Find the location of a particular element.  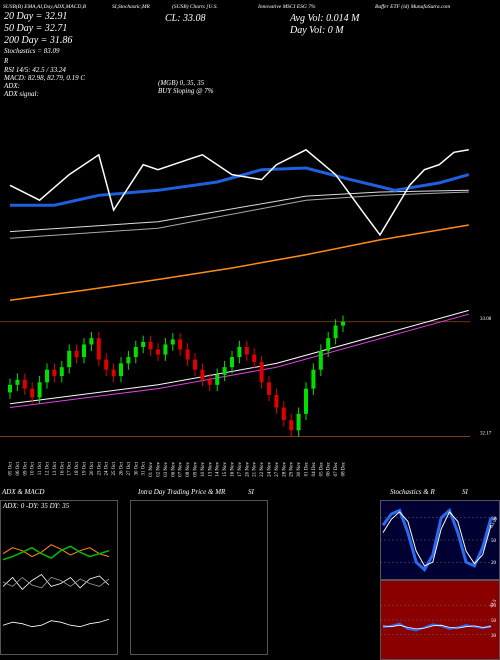

panel-title: ADX & MACD is located at coordinates (22, 492).